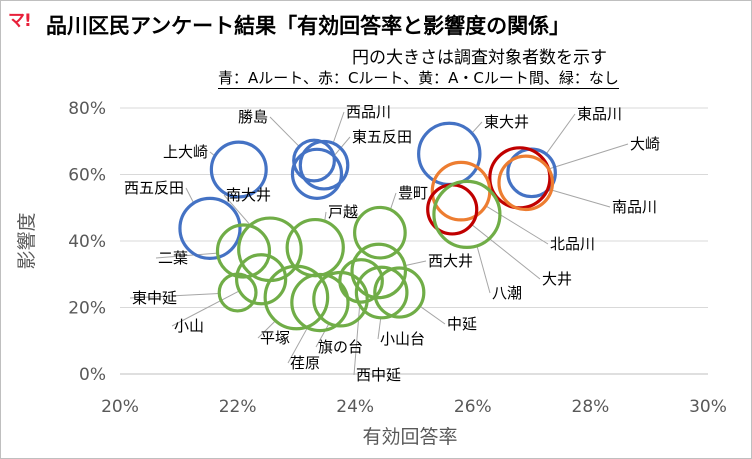 This screenshot has height=459, width=752. I want to click on point-label: 上大崎, so click(185, 152).